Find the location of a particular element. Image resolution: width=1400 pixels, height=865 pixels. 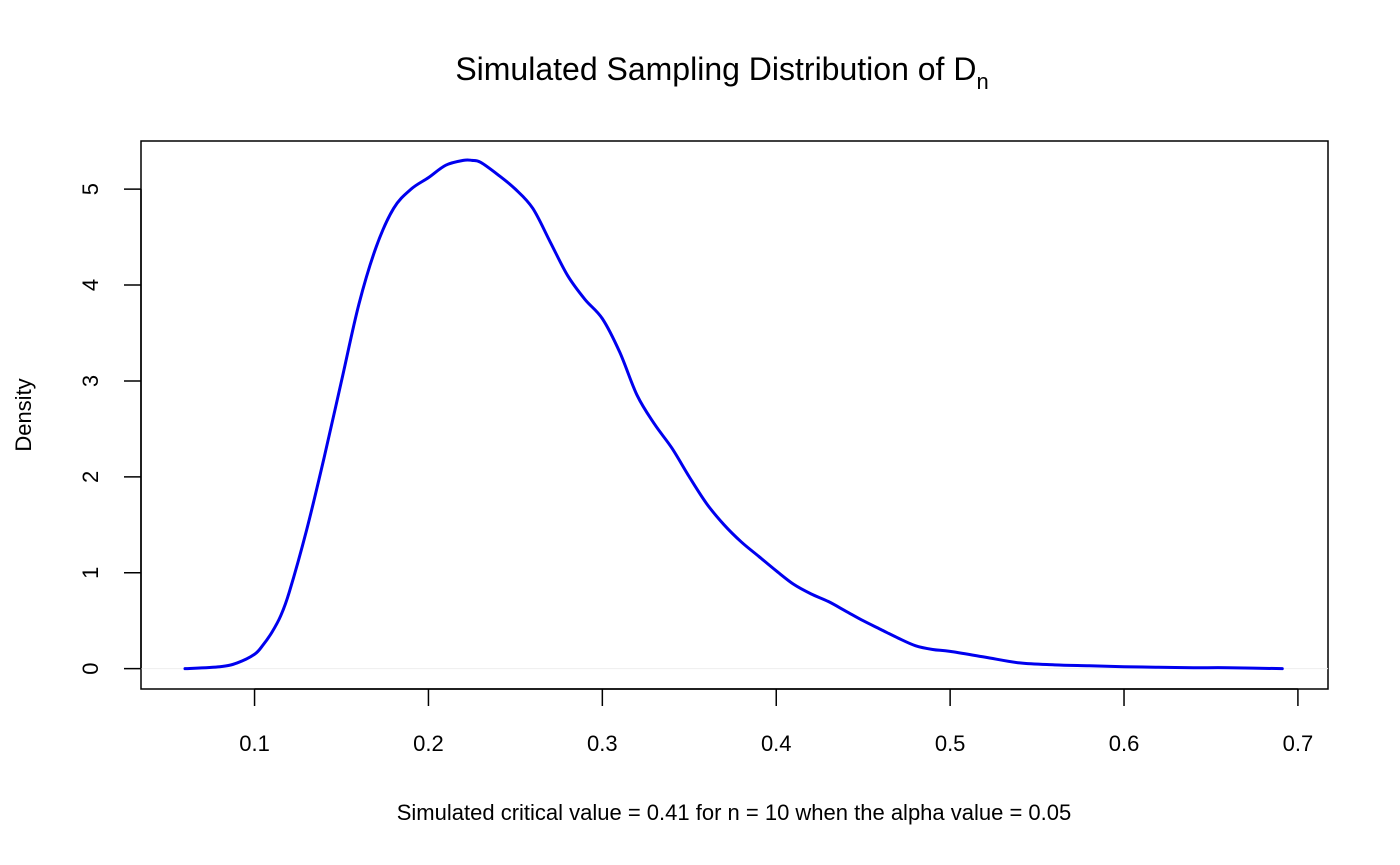

x-tick-label: 0.5 is located at coordinates (950, 743).